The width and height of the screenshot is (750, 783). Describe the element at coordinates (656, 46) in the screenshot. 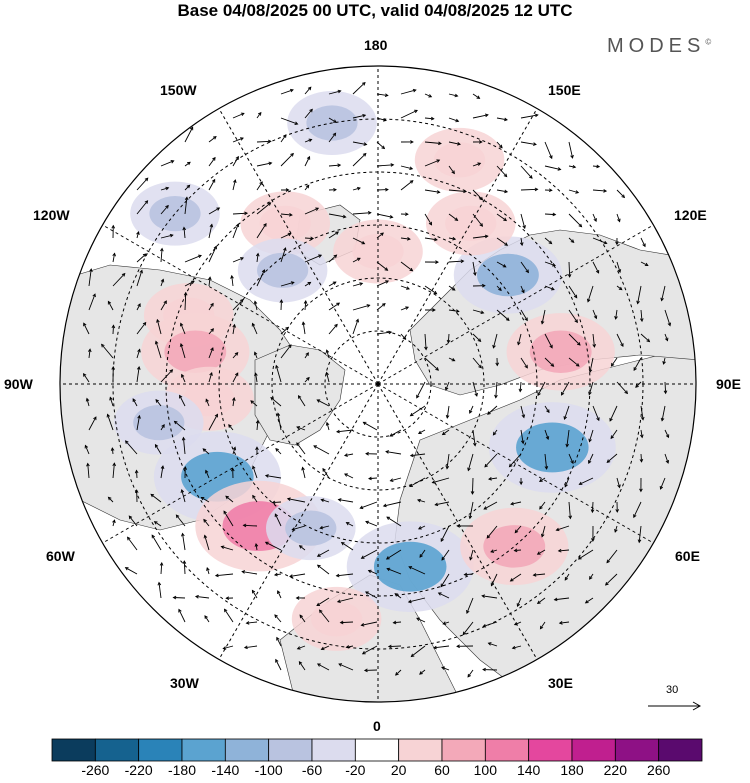

I see `brand-text: MODES` at that location.